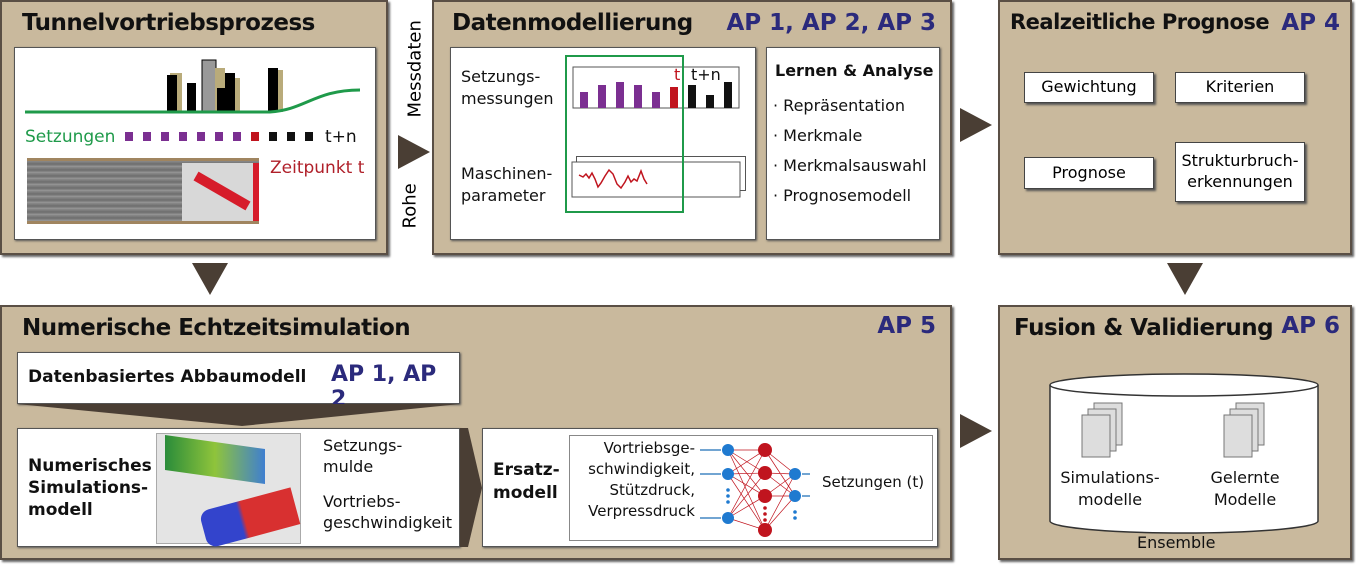 The width and height of the screenshot is (1356, 565). What do you see at coordinates (362, 501) in the screenshot?
I see `vortrieb-label: Vortriebs-` at bounding box center [362, 501].